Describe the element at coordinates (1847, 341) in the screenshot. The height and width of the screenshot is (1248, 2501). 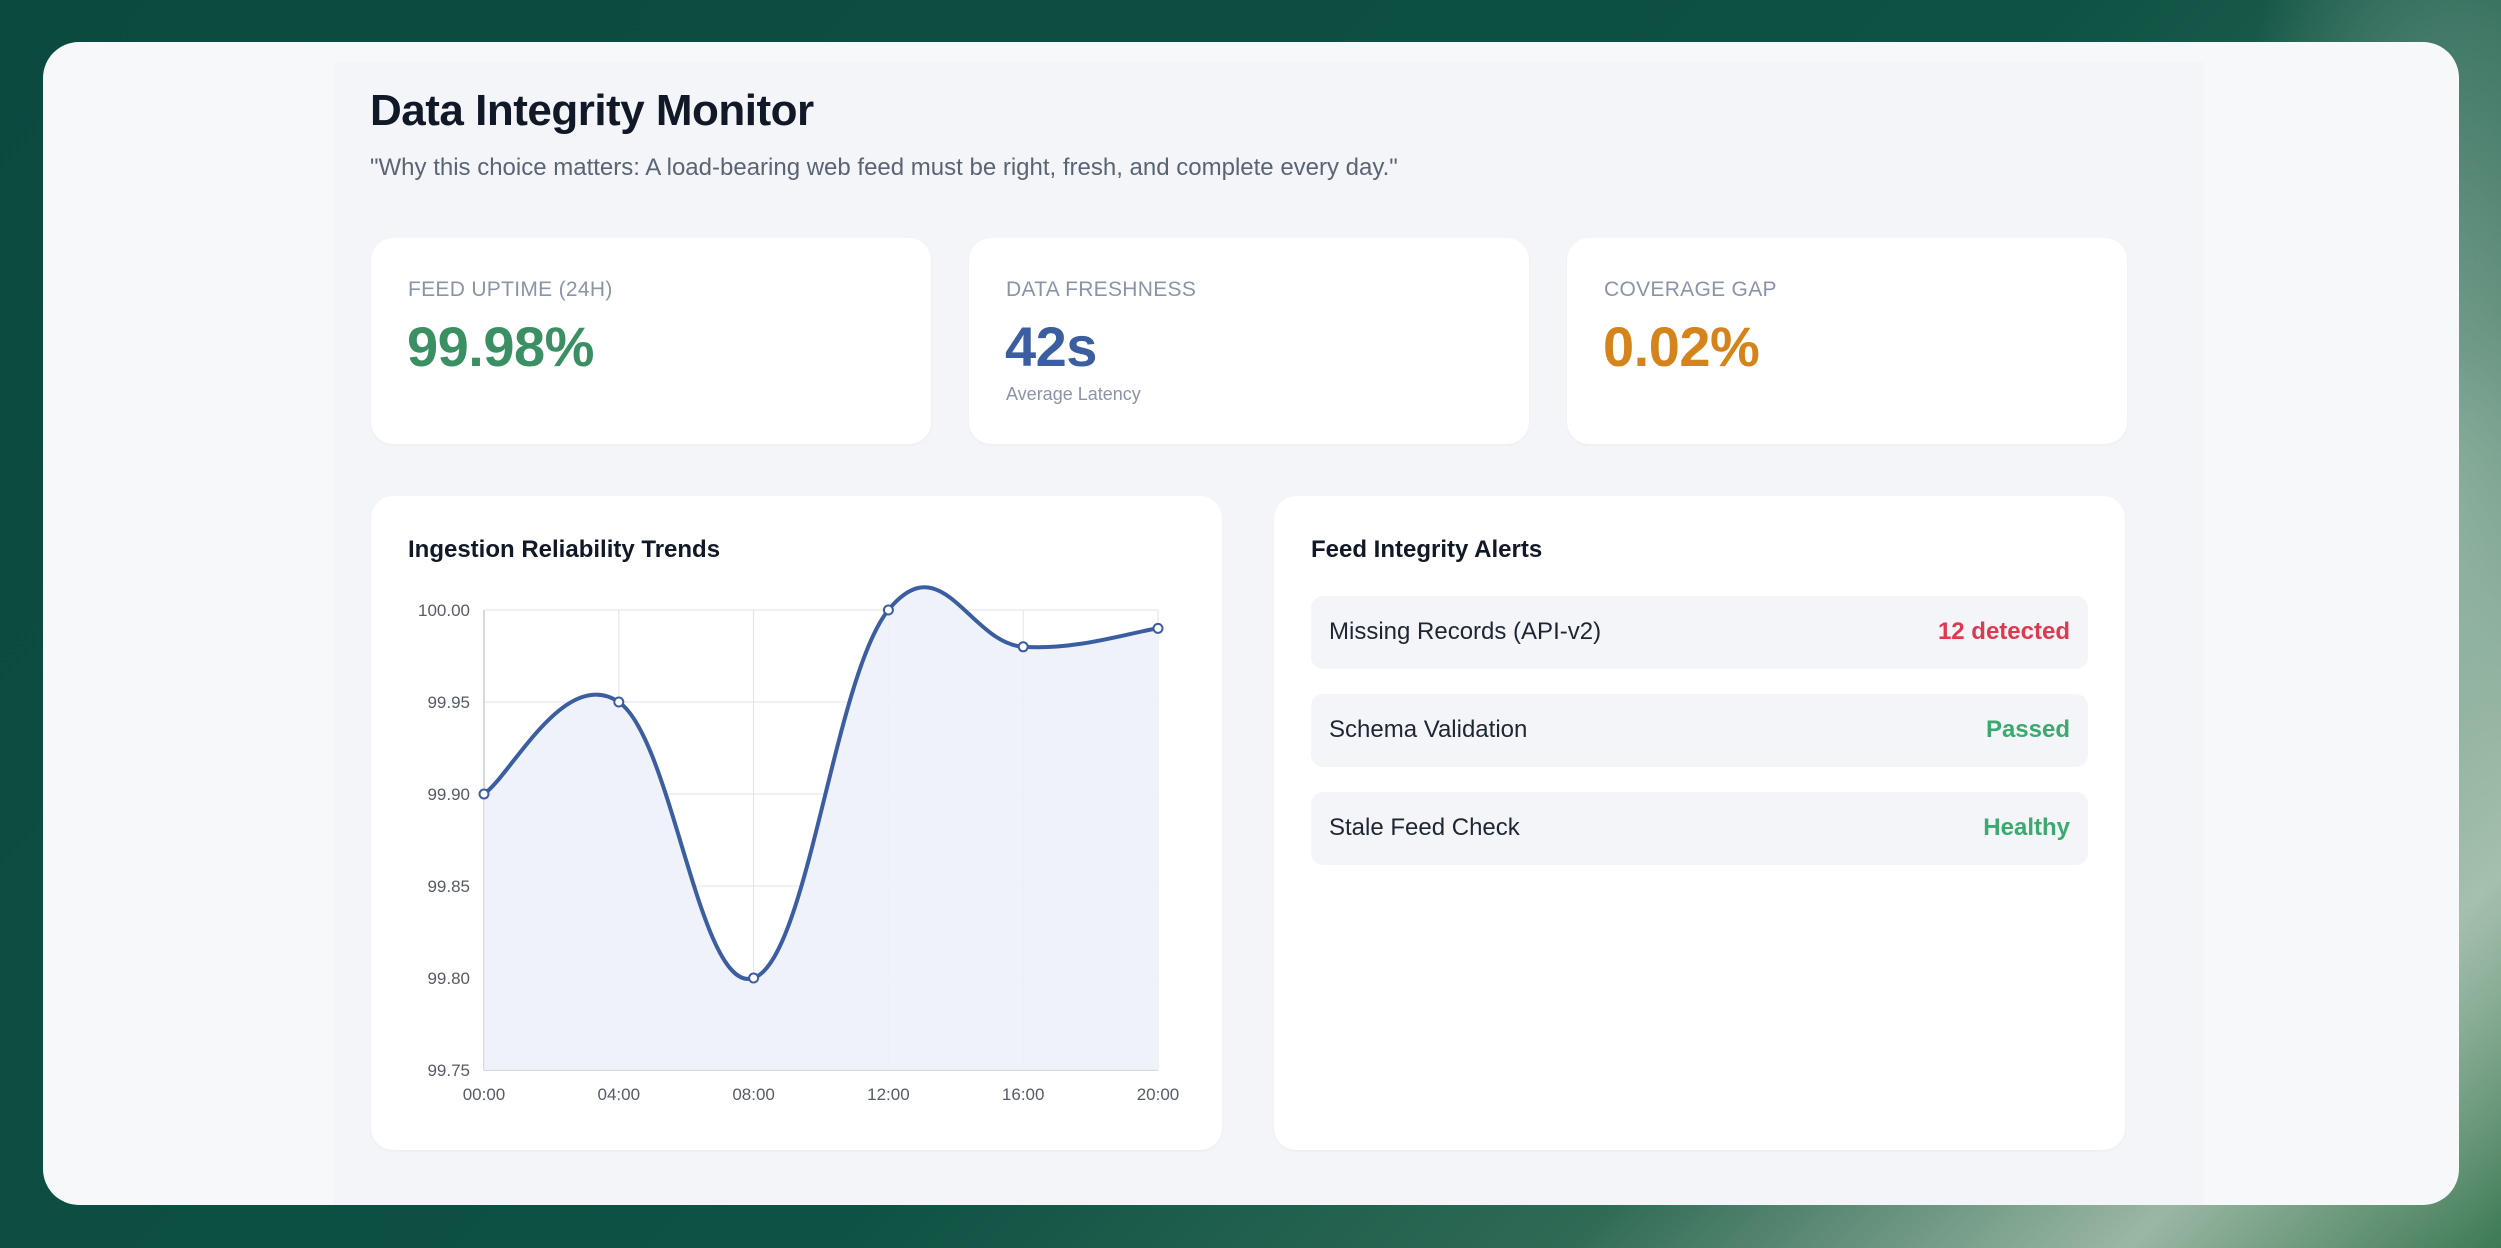
I see `kpi-card-coverage-gap: COVERAGE GAP 0.02%` at that location.